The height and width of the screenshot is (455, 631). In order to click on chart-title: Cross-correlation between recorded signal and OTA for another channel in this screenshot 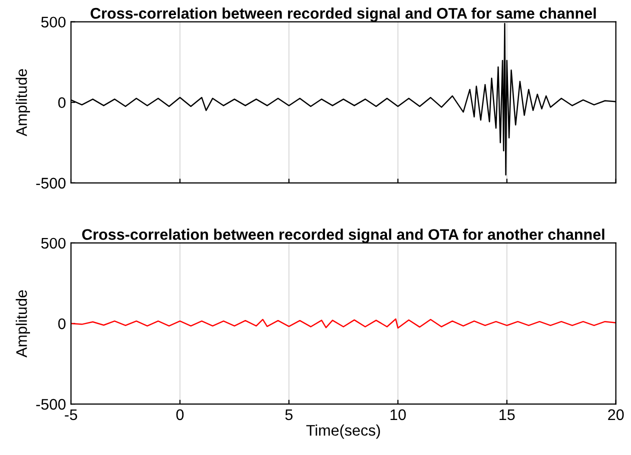, I will do `click(343, 235)`.